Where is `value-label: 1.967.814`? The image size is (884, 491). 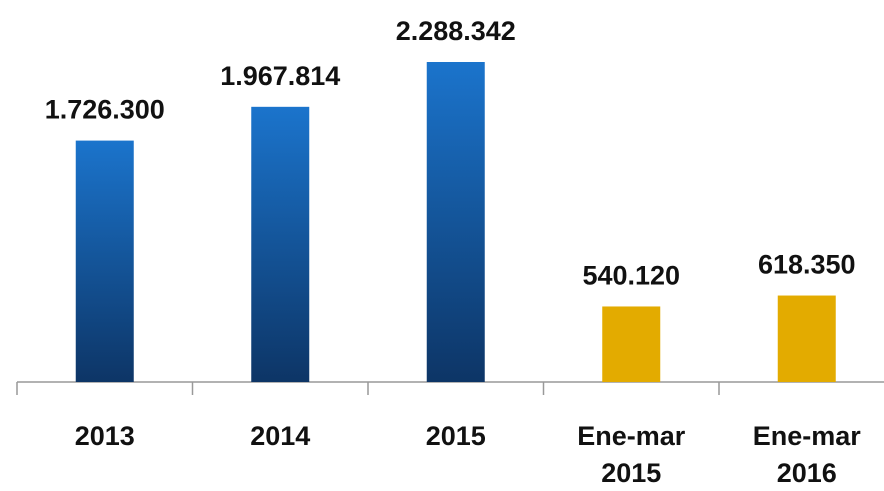 value-label: 1.967.814 is located at coordinates (280, 76).